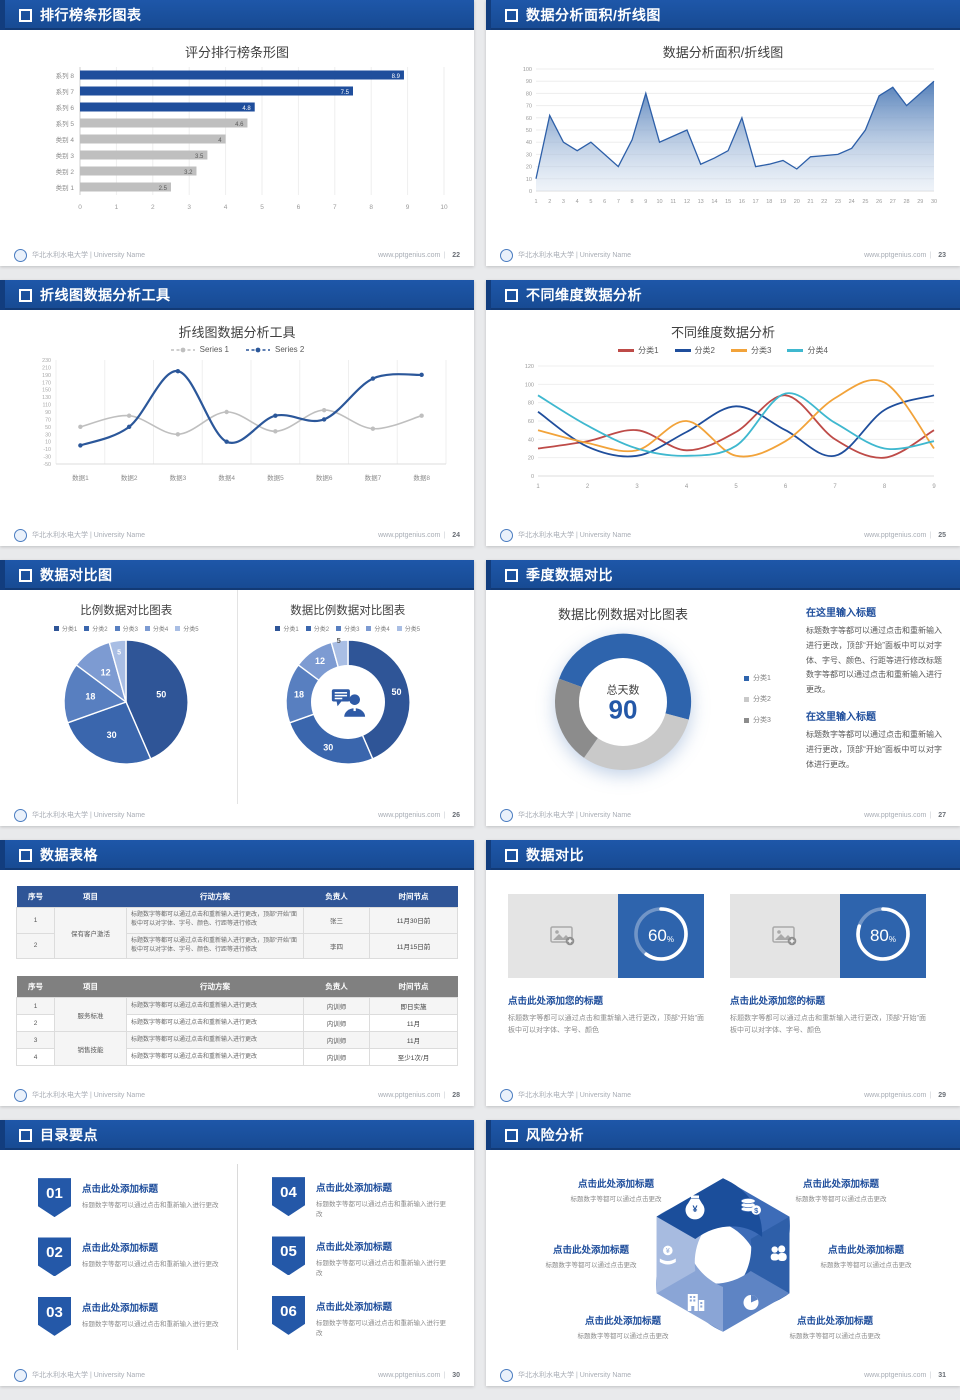 The image size is (960, 1400). What do you see at coordinates (360, 1316) in the screenshot?
I see `toc-item: 06 点击此处添加标题 标题数字等都可以通过点击和重新输入进行更改` at bounding box center [360, 1316].